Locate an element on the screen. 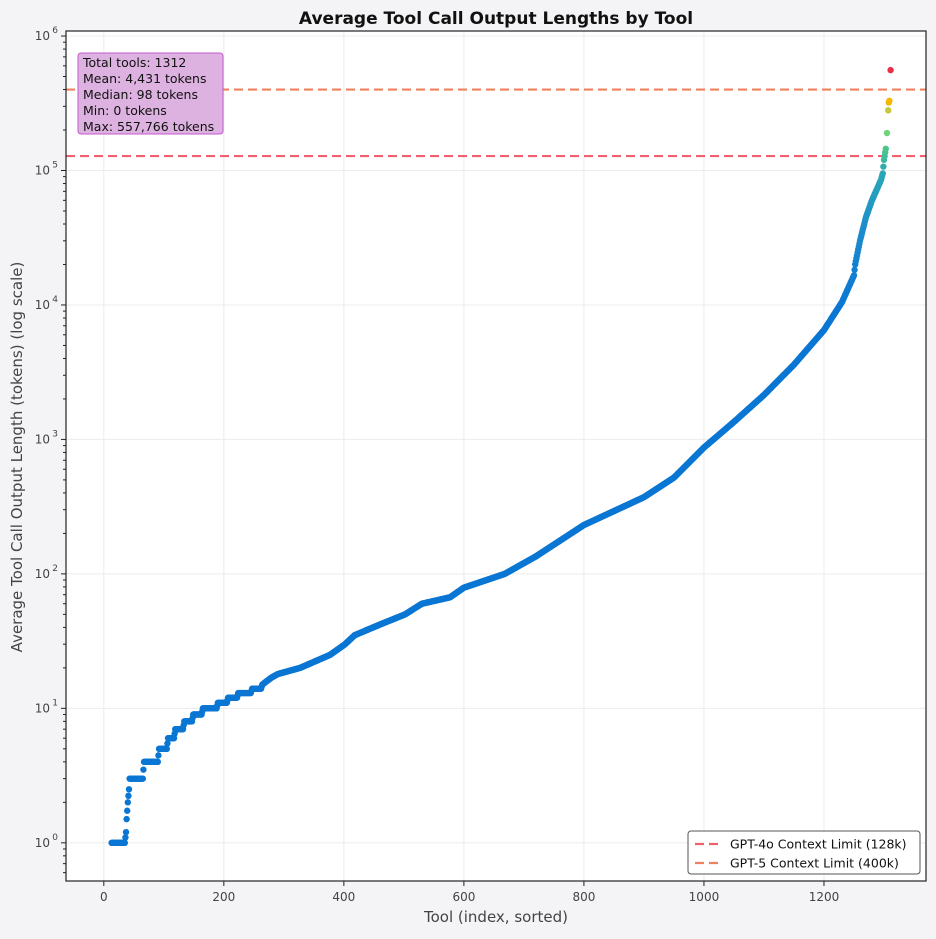 This screenshot has width=936, height=939. stats-line: Total tools: 1312 is located at coordinates (134, 62).